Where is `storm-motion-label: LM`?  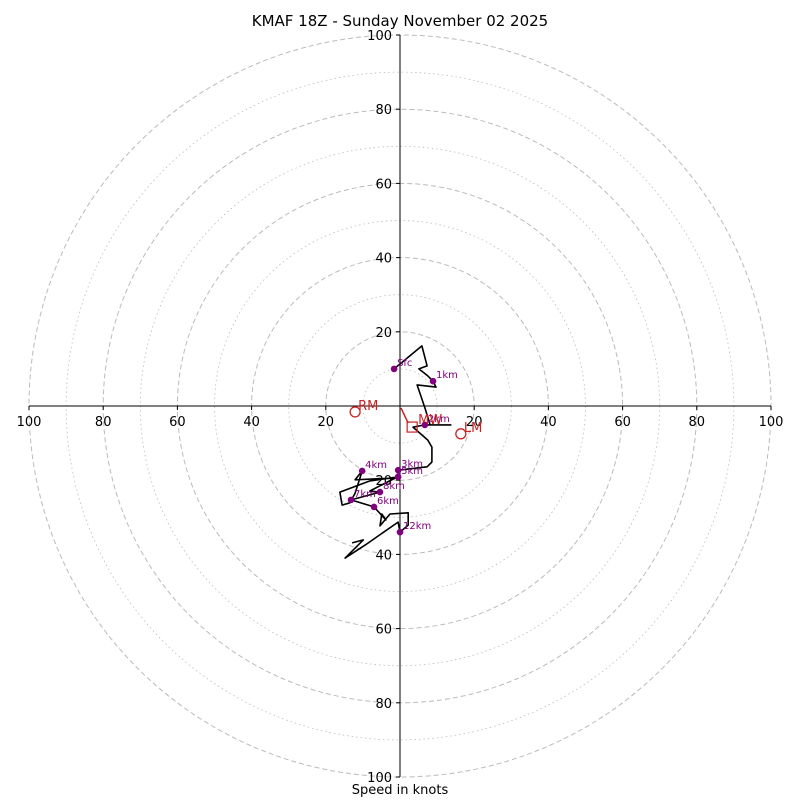 storm-motion-label: LM is located at coordinates (473, 428).